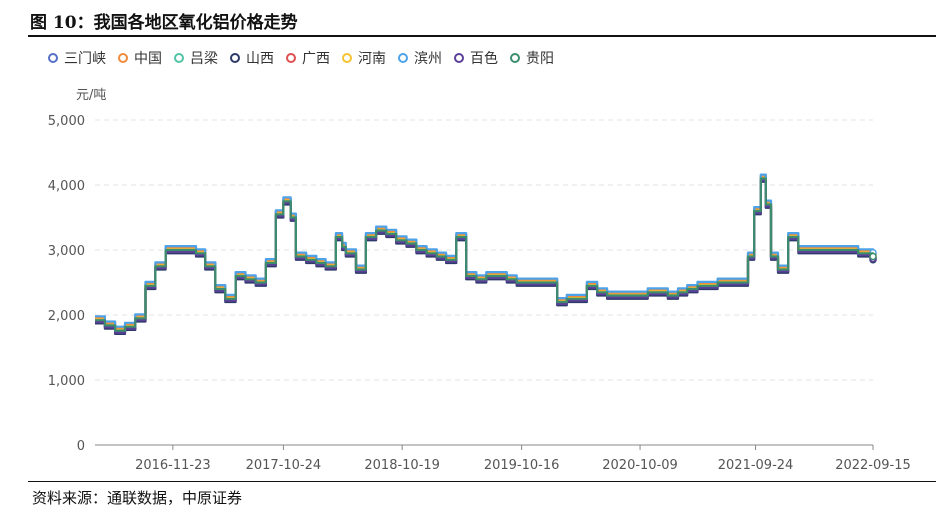 The height and width of the screenshot is (526, 951). I want to click on legend-item: 贵阳, so click(532, 58).